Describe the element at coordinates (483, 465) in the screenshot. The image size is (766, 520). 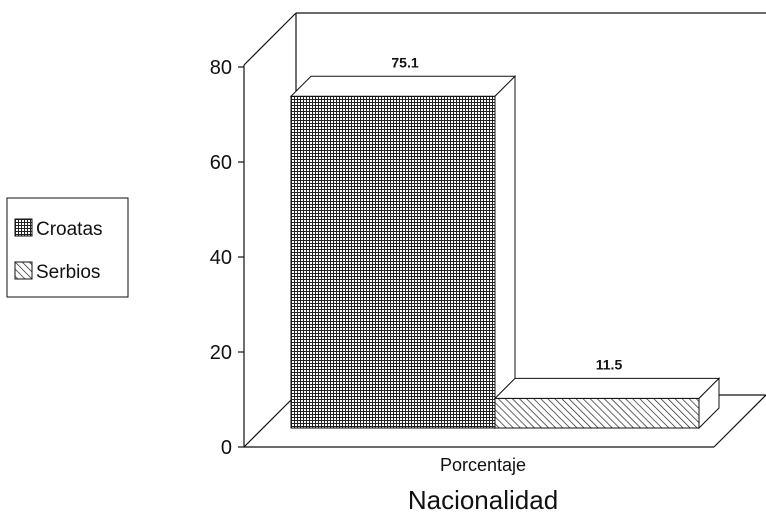
I see `x-category-label: Porcentaje` at that location.